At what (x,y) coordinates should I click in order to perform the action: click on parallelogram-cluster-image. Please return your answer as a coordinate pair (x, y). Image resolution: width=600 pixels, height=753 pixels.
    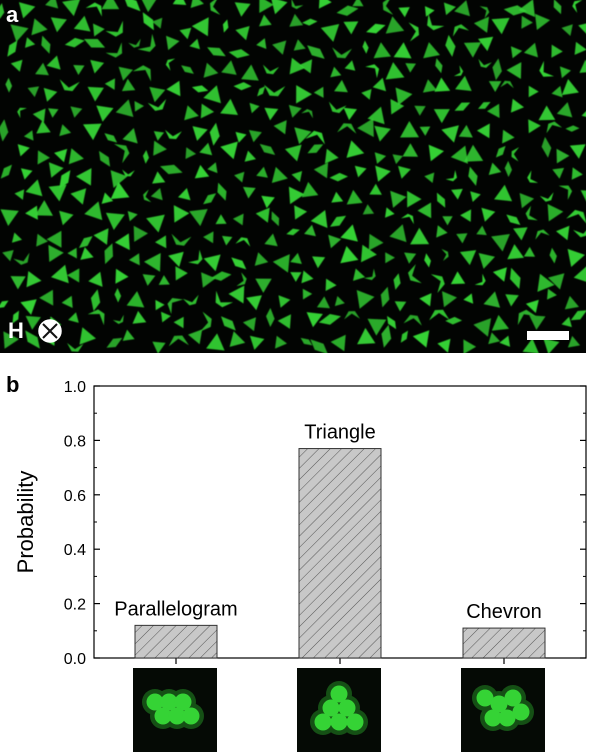
    Looking at the image, I should click on (175, 710).